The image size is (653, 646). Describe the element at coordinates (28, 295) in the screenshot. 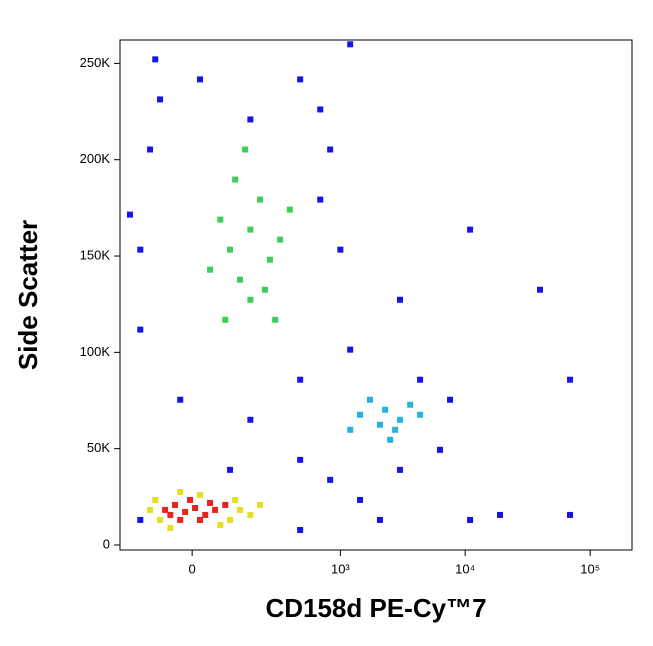

I see `y-axis-title: Side Scatter` at that location.